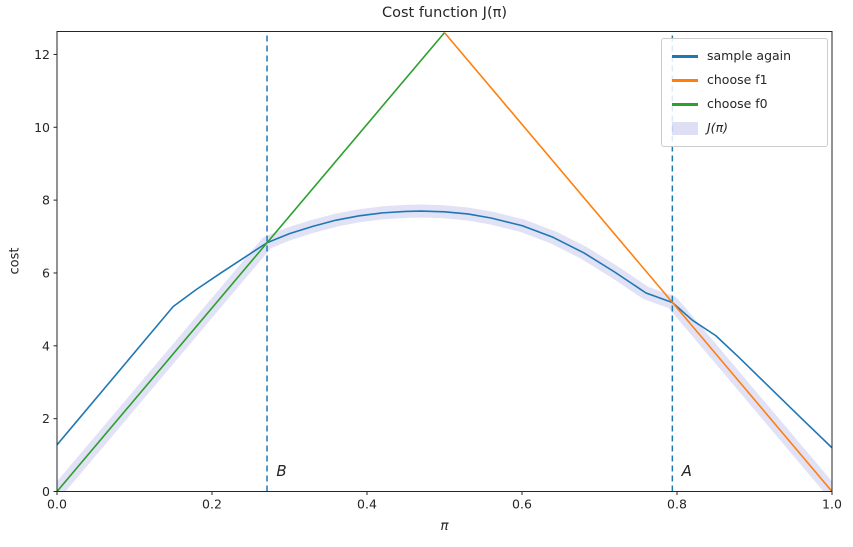 The height and width of the screenshot is (547, 853). What do you see at coordinates (749, 56) in the screenshot?
I see `legend-label: sample again` at bounding box center [749, 56].